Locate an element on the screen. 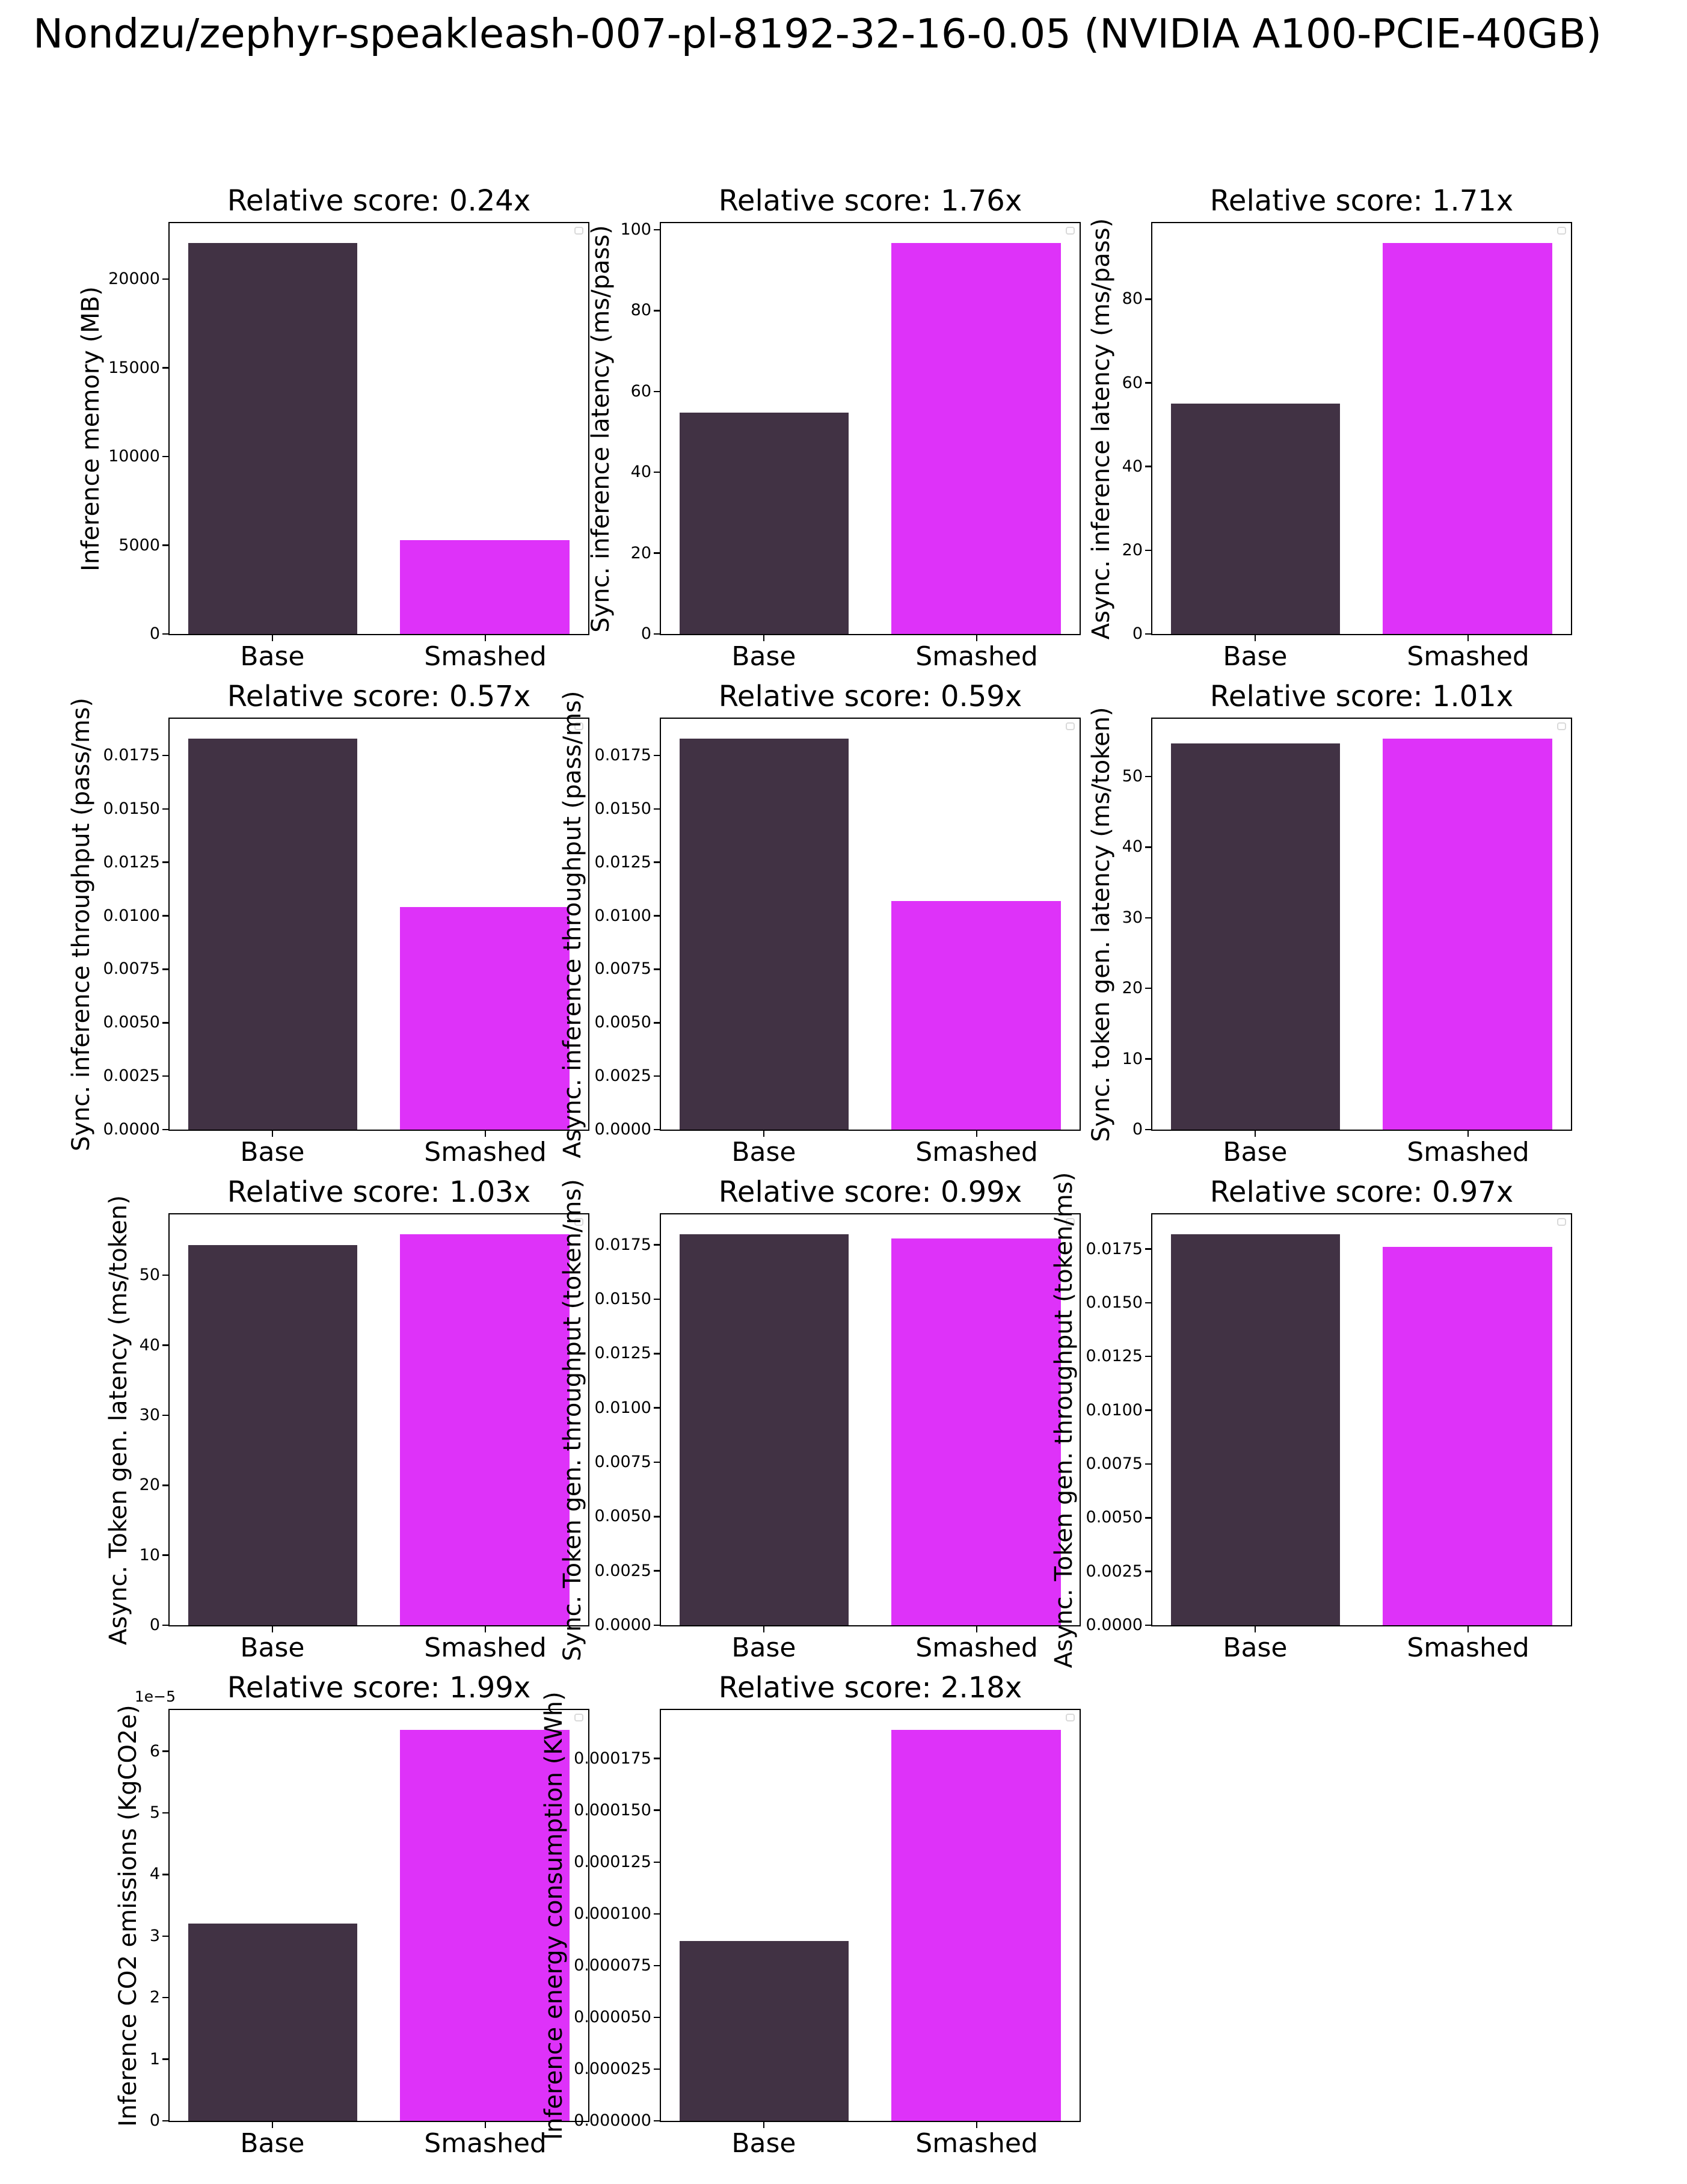  y-tick-label: 0.0150 is located at coordinates (131, 808).